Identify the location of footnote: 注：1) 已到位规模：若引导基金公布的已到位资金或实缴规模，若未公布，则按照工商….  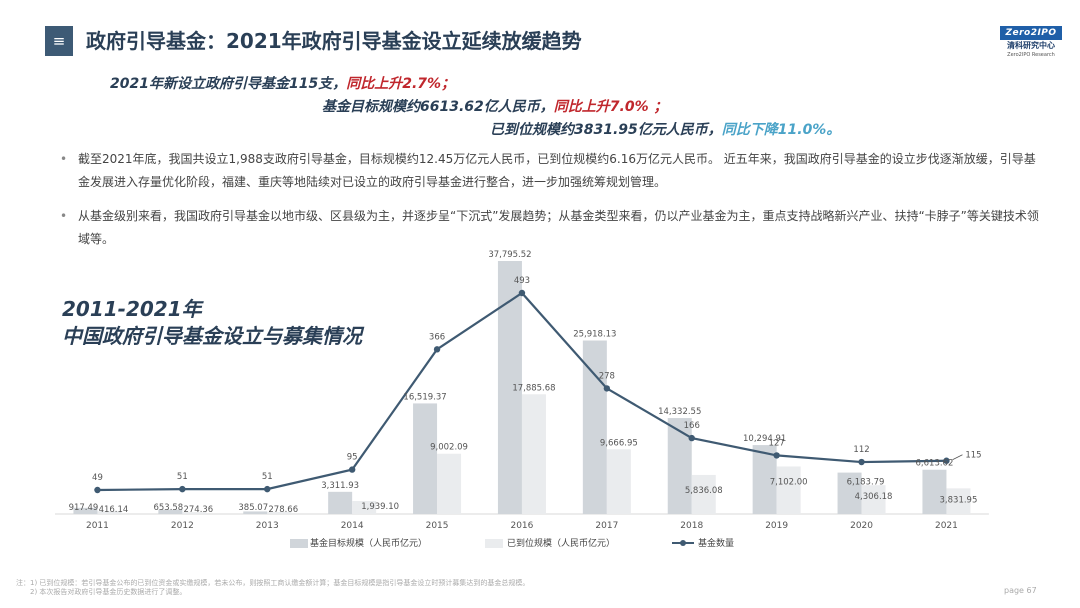
(272, 588).